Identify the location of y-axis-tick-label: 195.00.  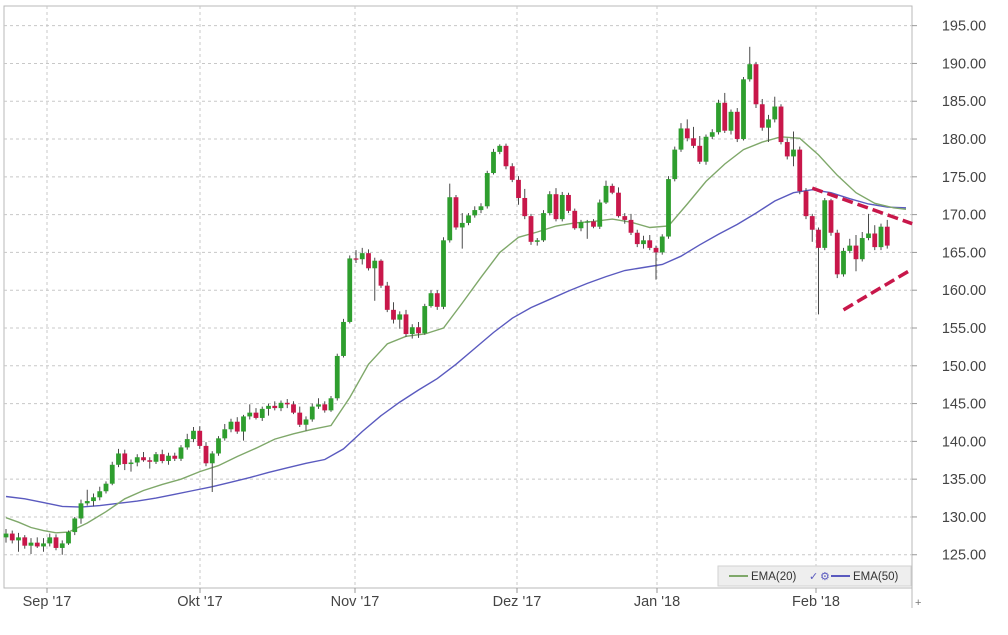
(964, 27).